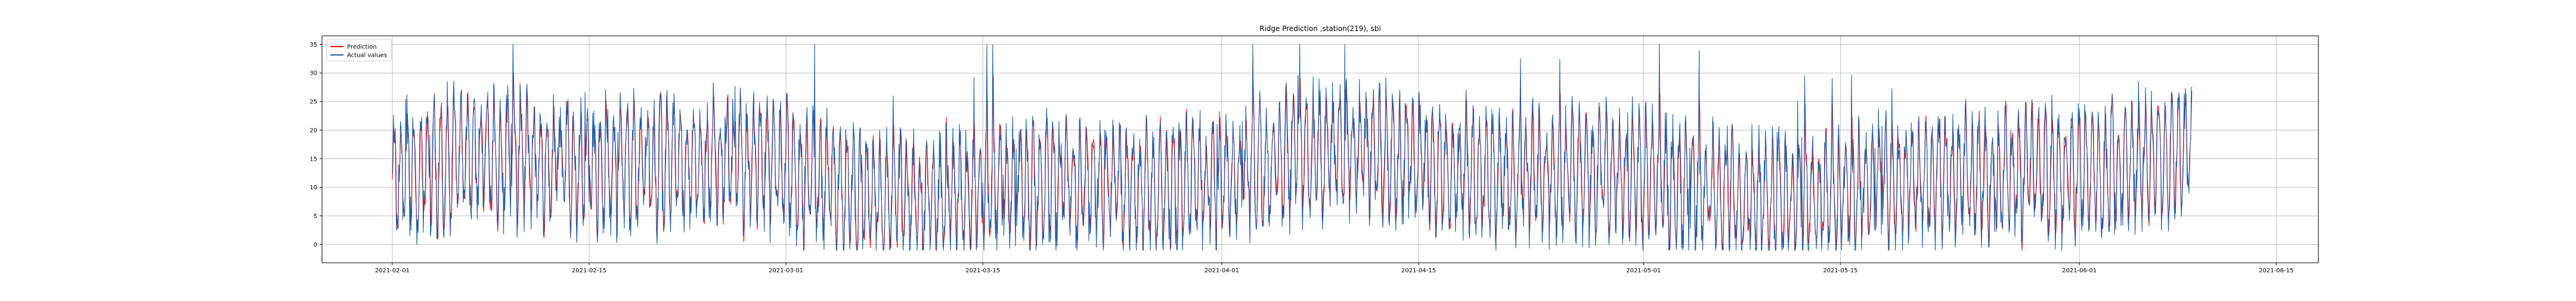  What do you see at coordinates (1222, 271) in the screenshot?
I see `x-tick-label: 2021-04-01` at bounding box center [1222, 271].